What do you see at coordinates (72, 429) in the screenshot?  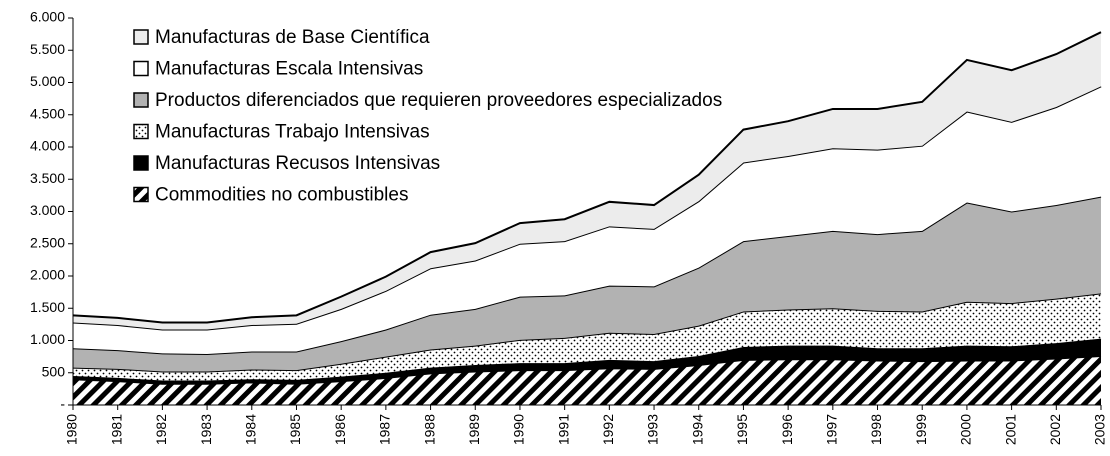 I see `x-tick-label: 1980` at bounding box center [72, 429].